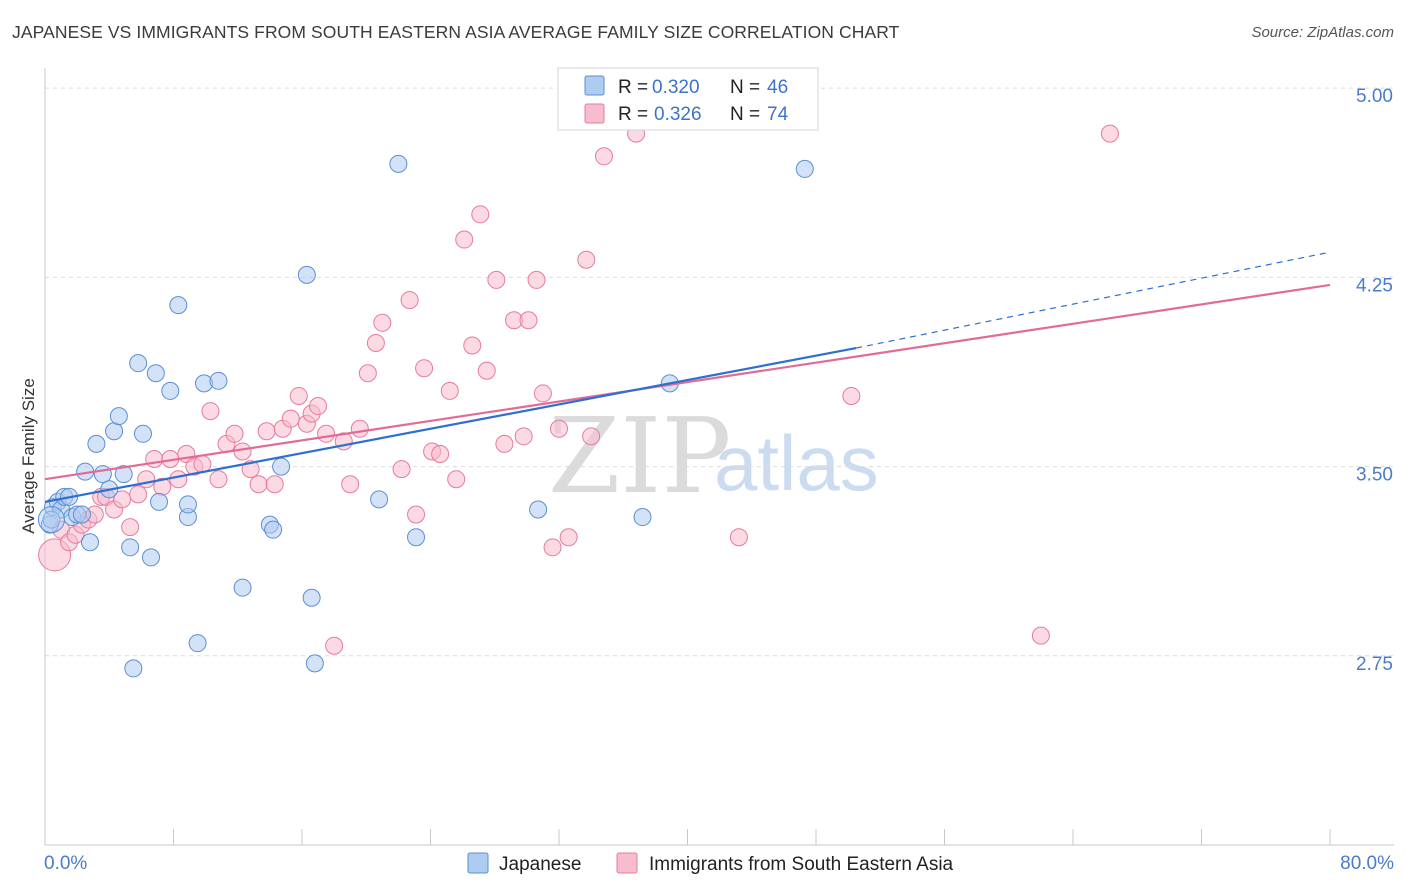 The height and width of the screenshot is (892, 1406). What do you see at coordinates (778, 114) in the screenshot?
I see `legend-n-value-2: 74` at bounding box center [778, 114].